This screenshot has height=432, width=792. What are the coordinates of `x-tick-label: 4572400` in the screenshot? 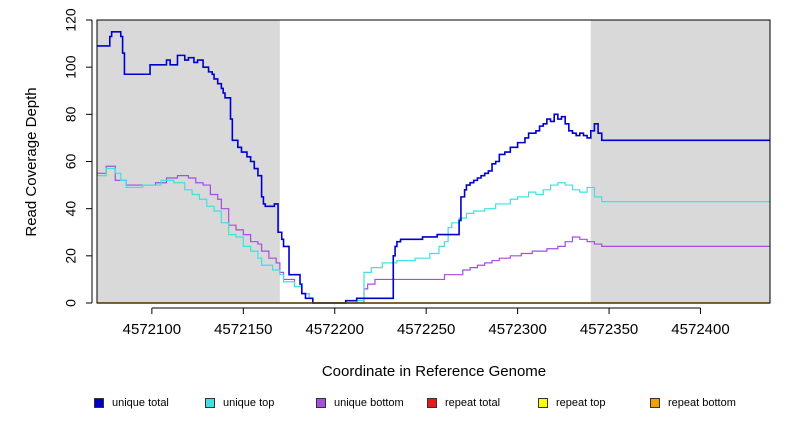 It's located at (700, 329).